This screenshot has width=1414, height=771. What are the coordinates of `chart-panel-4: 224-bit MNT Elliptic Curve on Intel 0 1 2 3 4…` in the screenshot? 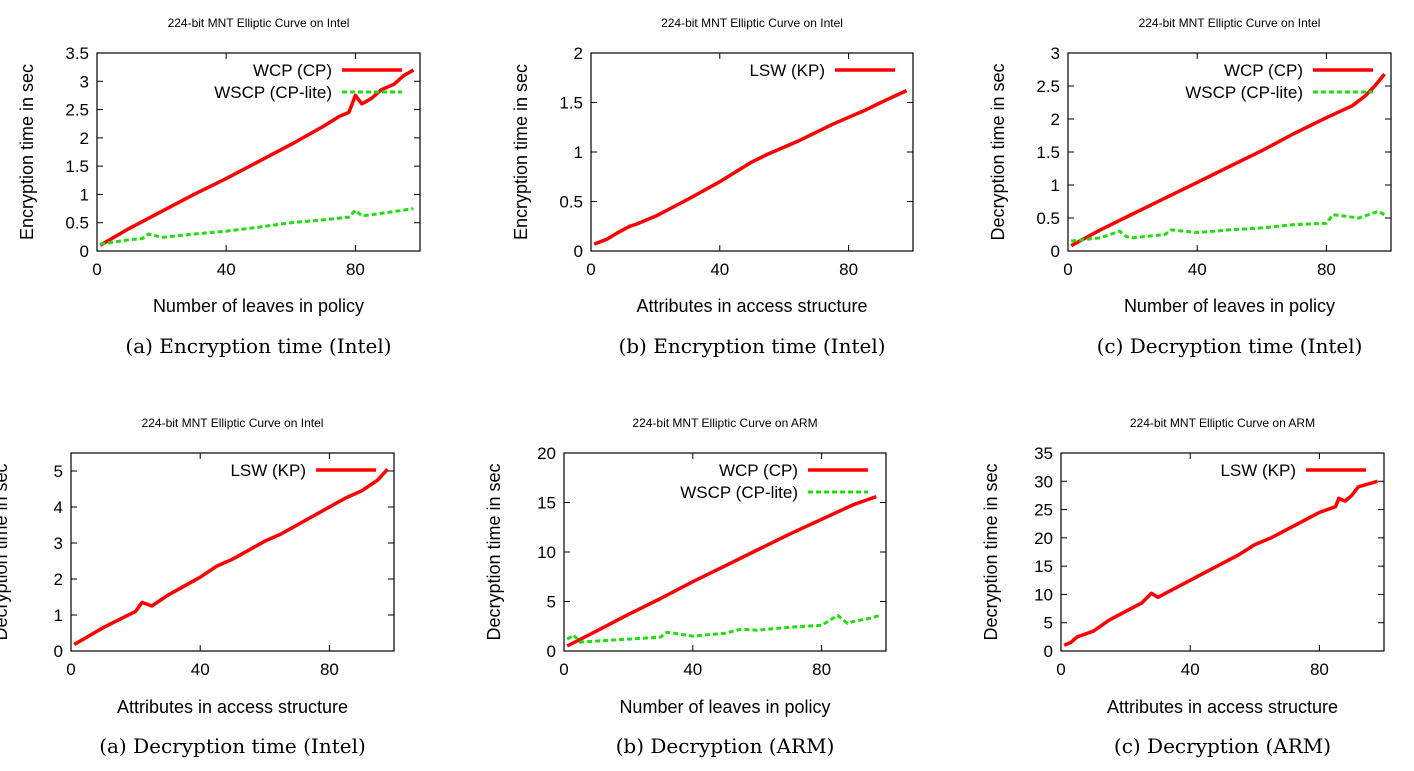 It's located at (197, 587).